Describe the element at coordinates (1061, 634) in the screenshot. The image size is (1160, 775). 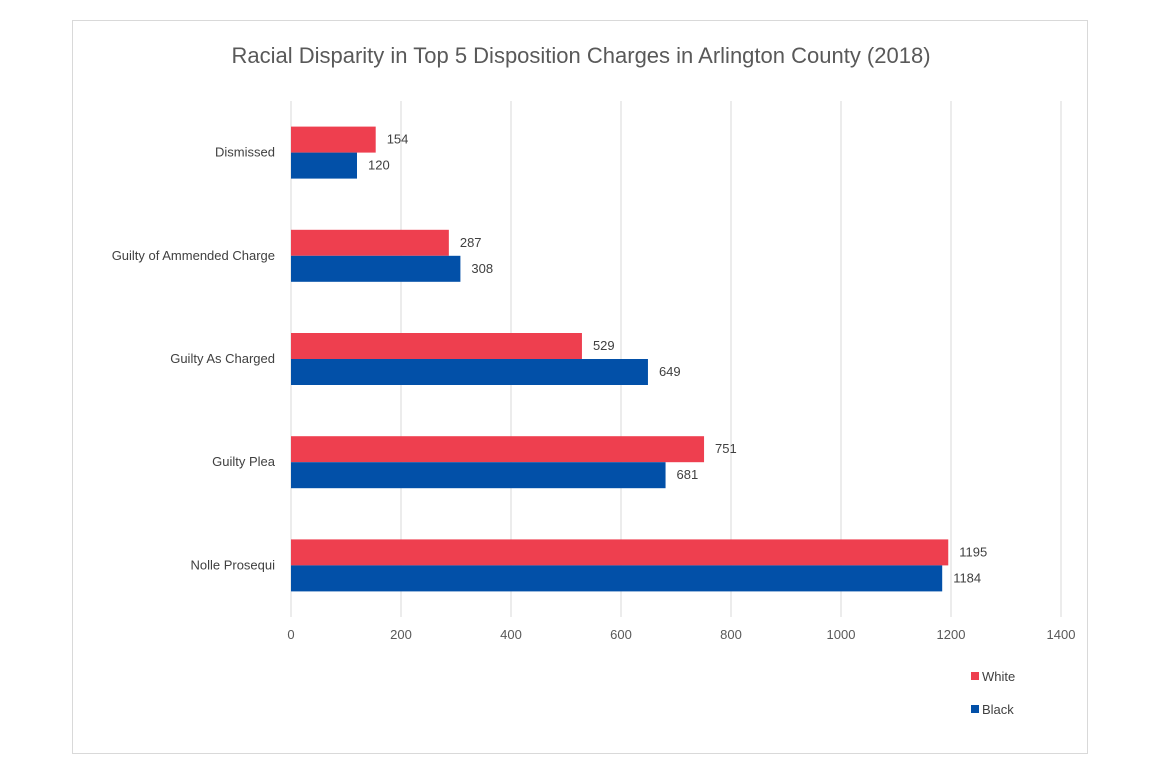
I see `x-tick-label: 1400` at that location.